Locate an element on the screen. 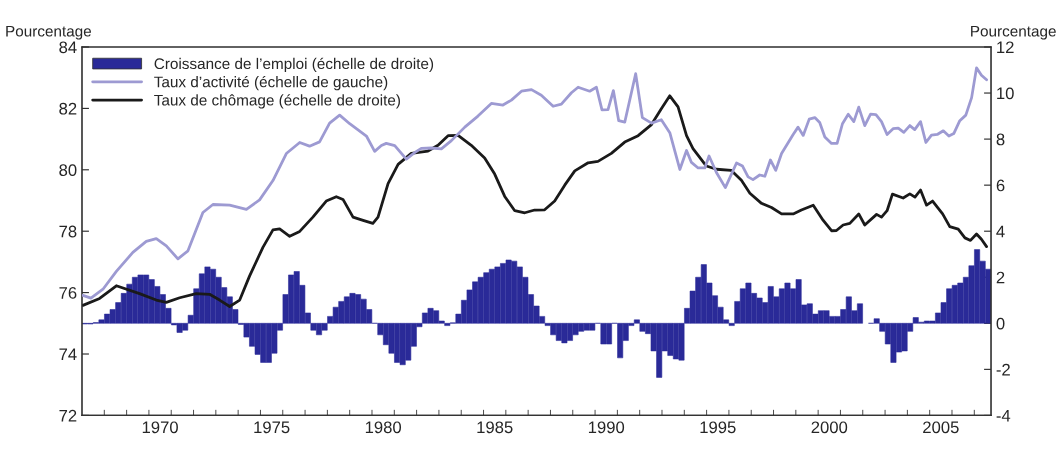 Image resolution: width=1058 pixels, height=454 pixels. y2-tick-label: 8 is located at coordinates (1000, 139).